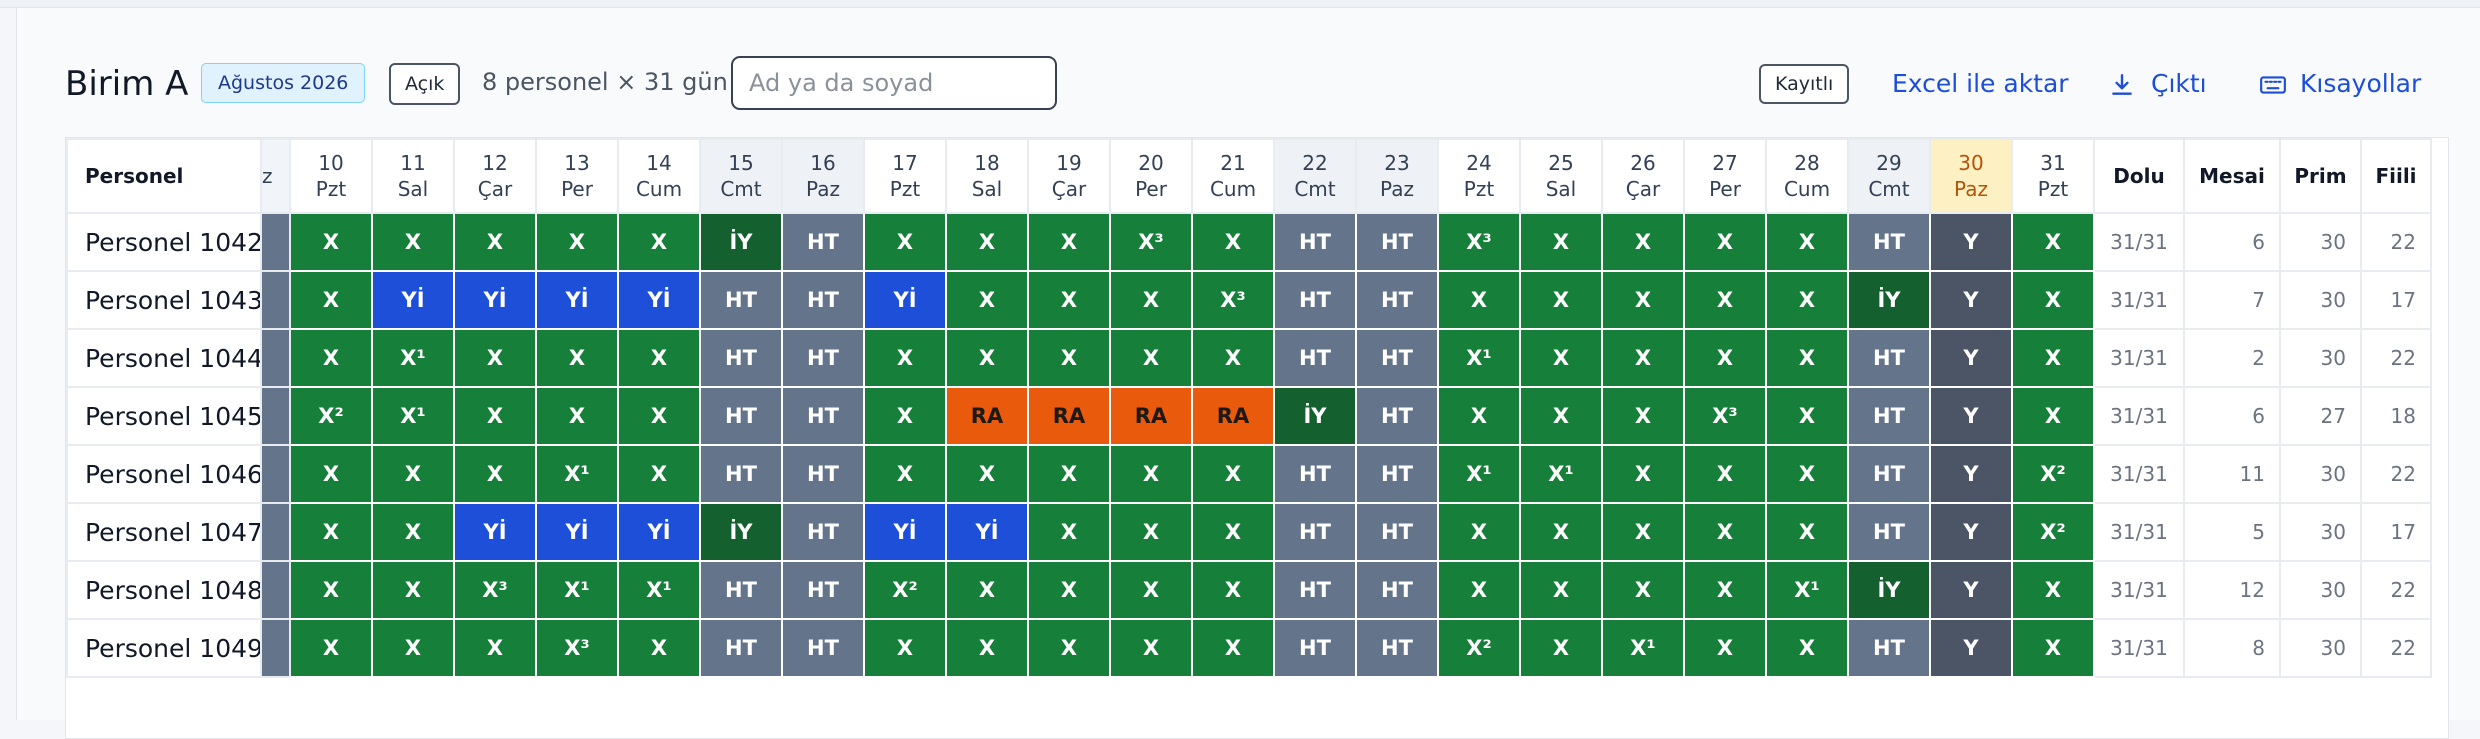 This screenshot has width=2480, height=739. I want to click on day-header: 28 Cum, so click(1807, 176).